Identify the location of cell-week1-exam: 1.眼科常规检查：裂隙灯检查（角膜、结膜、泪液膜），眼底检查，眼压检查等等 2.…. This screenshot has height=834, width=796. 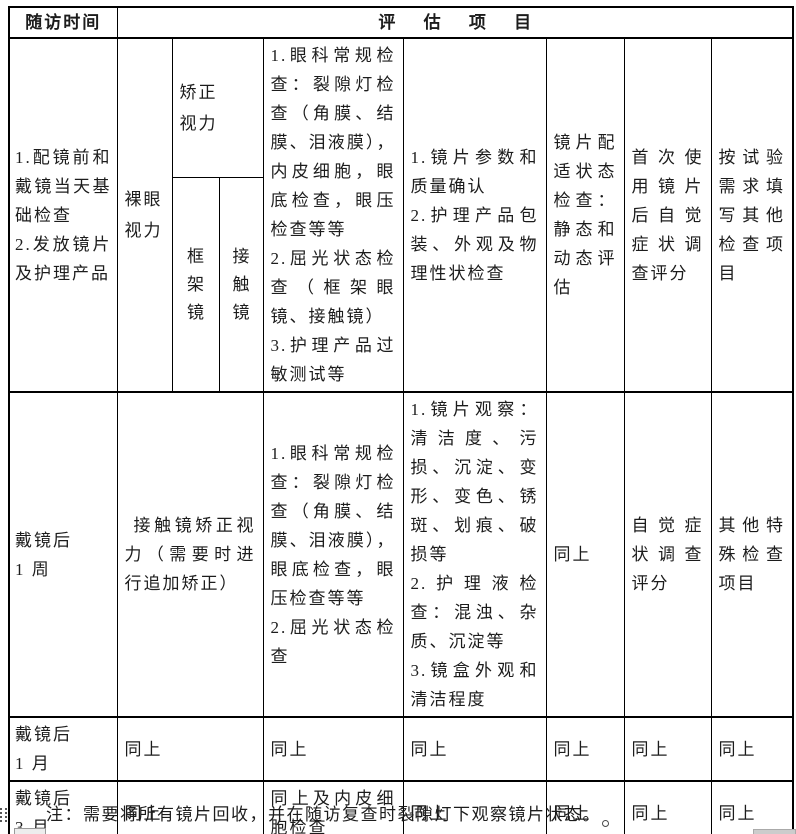
(333, 554).